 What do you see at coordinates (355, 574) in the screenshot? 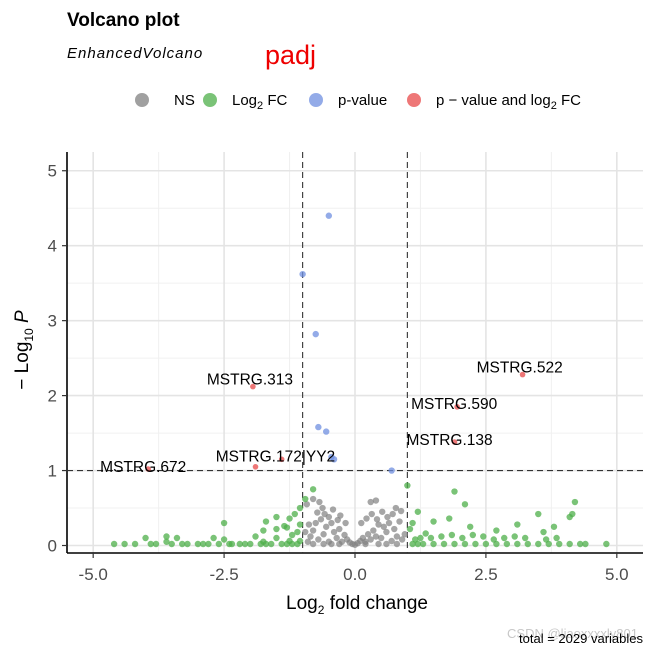
I see `x-tick-label: 0.0` at bounding box center [355, 574].